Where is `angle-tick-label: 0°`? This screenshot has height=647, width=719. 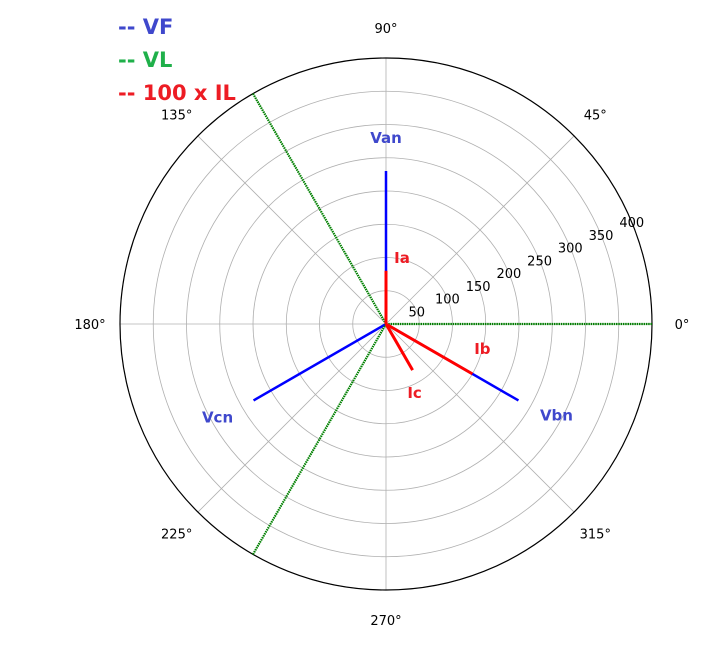
angle-tick-label: 0° is located at coordinates (682, 325).